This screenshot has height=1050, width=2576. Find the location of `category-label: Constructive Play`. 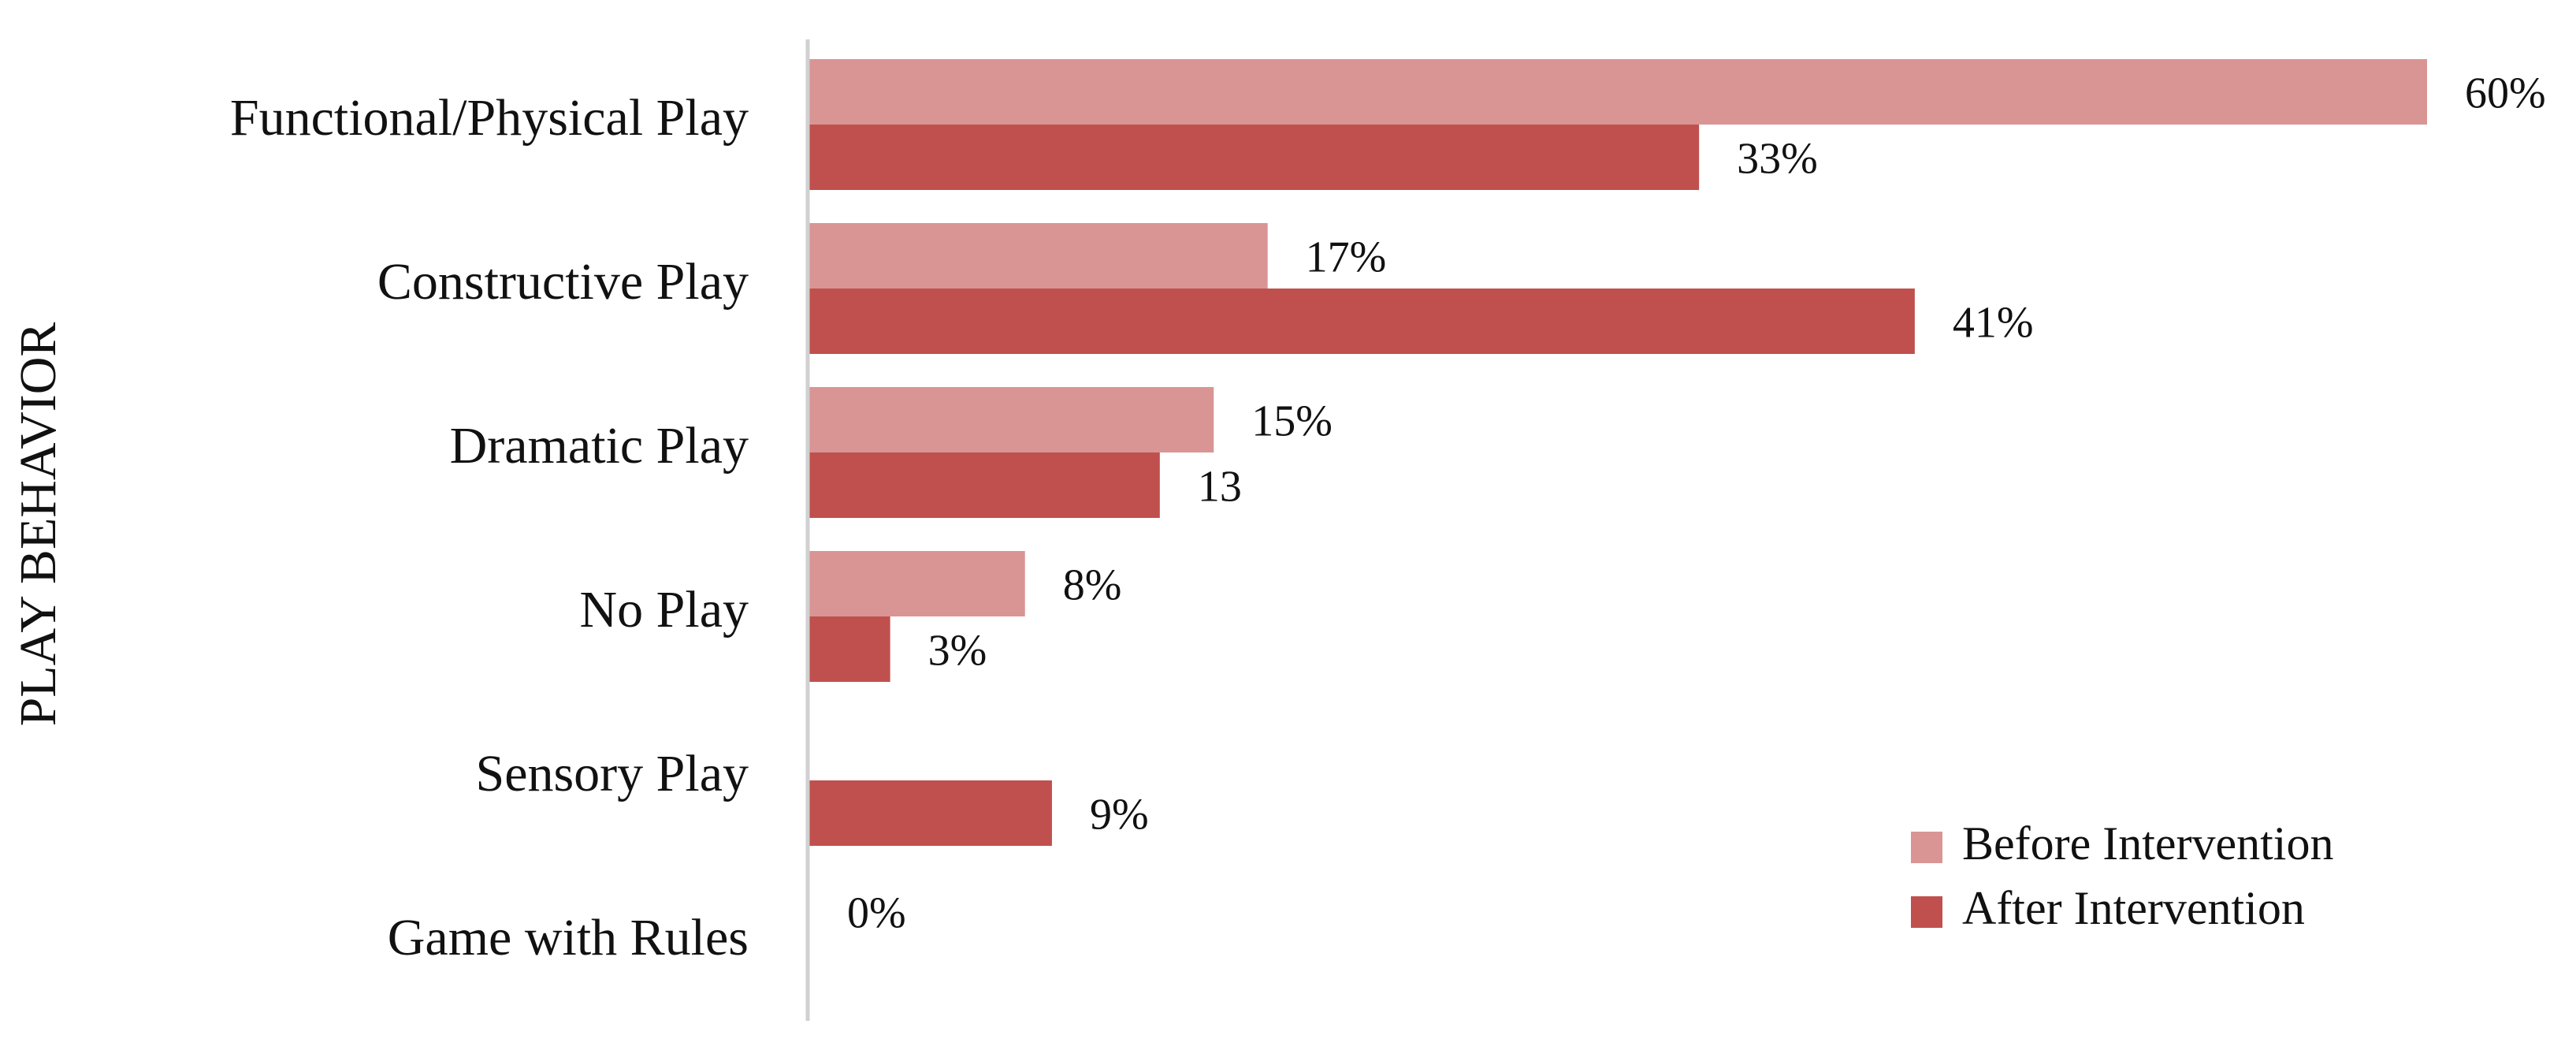

category-label: Constructive Play is located at coordinates (563, 282).